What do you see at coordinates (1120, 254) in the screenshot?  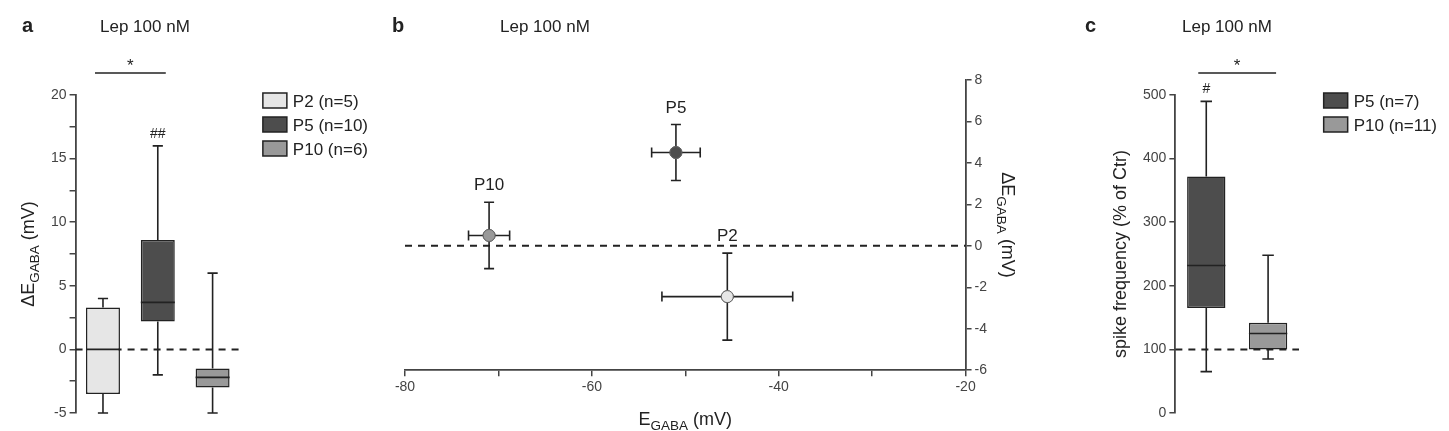 I see `y-axis-title: spike frequency (% of Ctr)` at bounding box center [1120, 254].